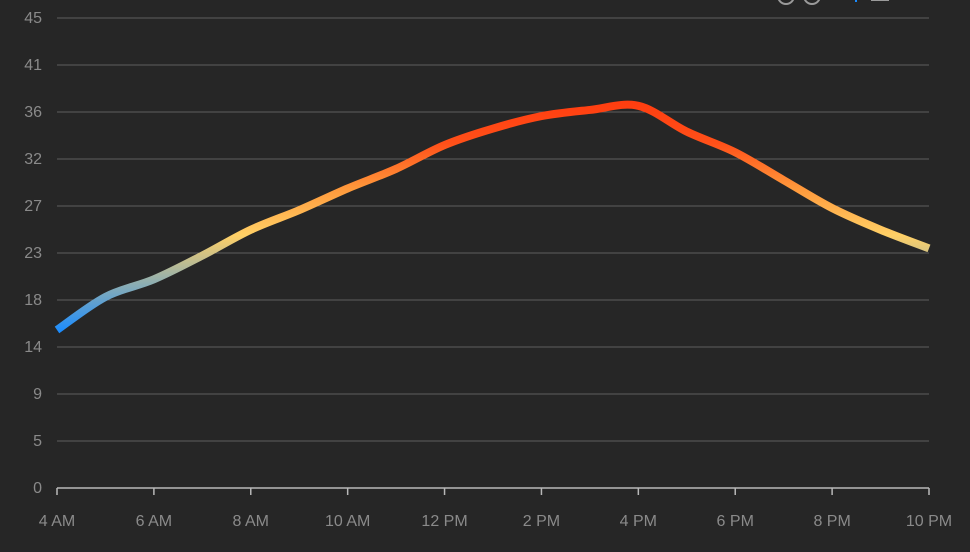 Image resolution: width=970 pixels, height=552 pixels. I want to click on pan-icon, so click(812, 2).